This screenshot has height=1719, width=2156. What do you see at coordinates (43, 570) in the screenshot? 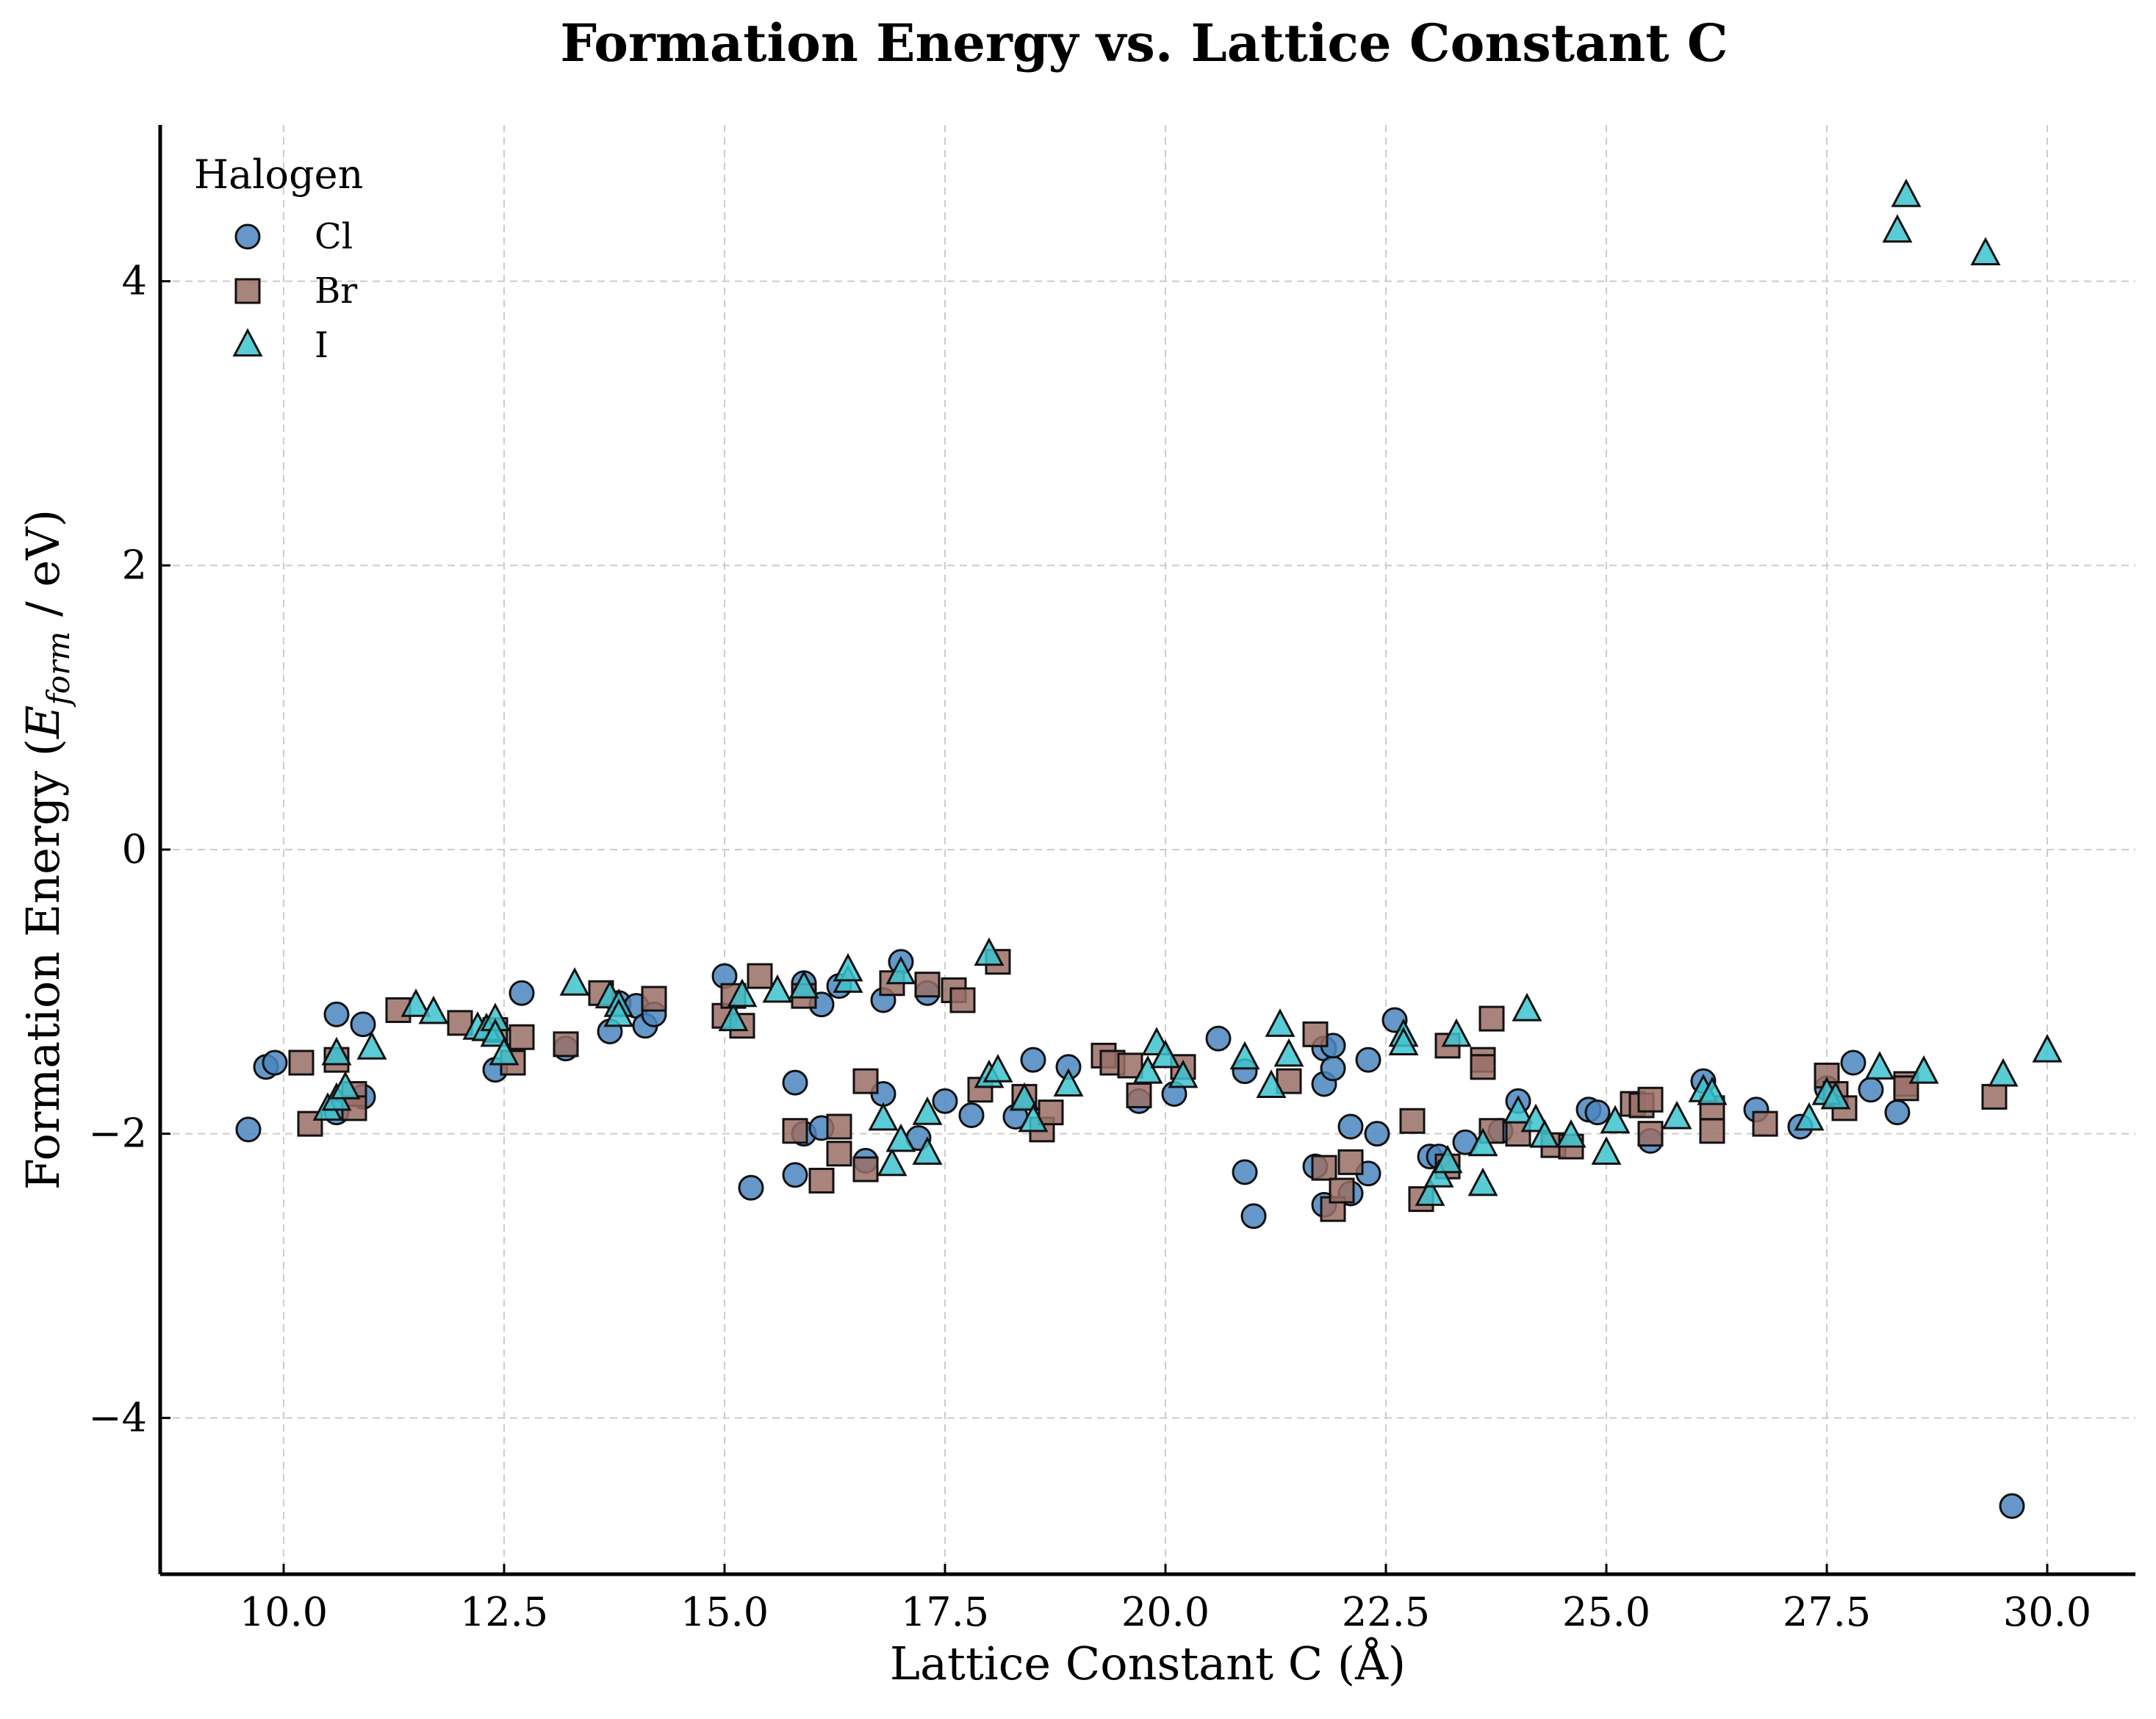
I see `y-axis-label-suffix: / eV)` at bounding box center [43, 570].